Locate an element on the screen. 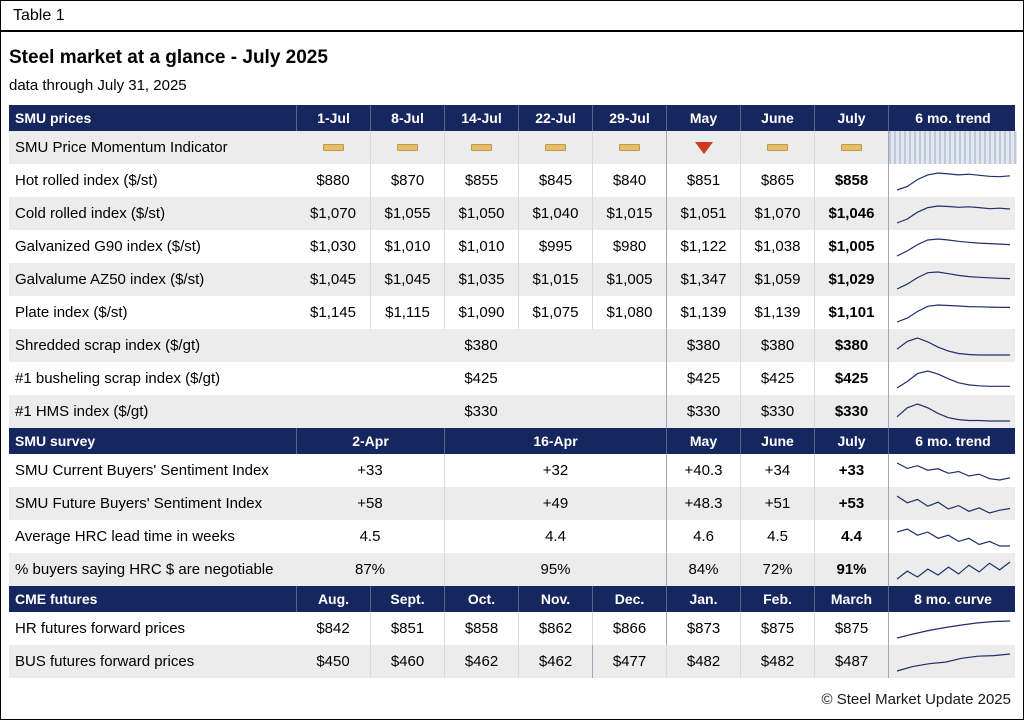 This screenshot has width=1024, height=720. value-cell: $1,090 is located at coordinates (481, 312).